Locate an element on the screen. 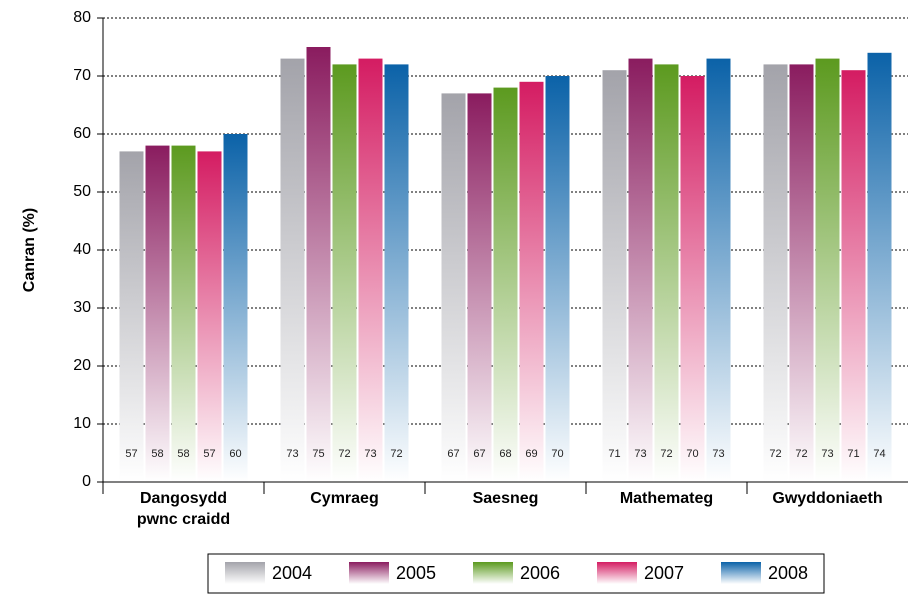  y-tick-label: 50 is located at coordinates (82, 191).